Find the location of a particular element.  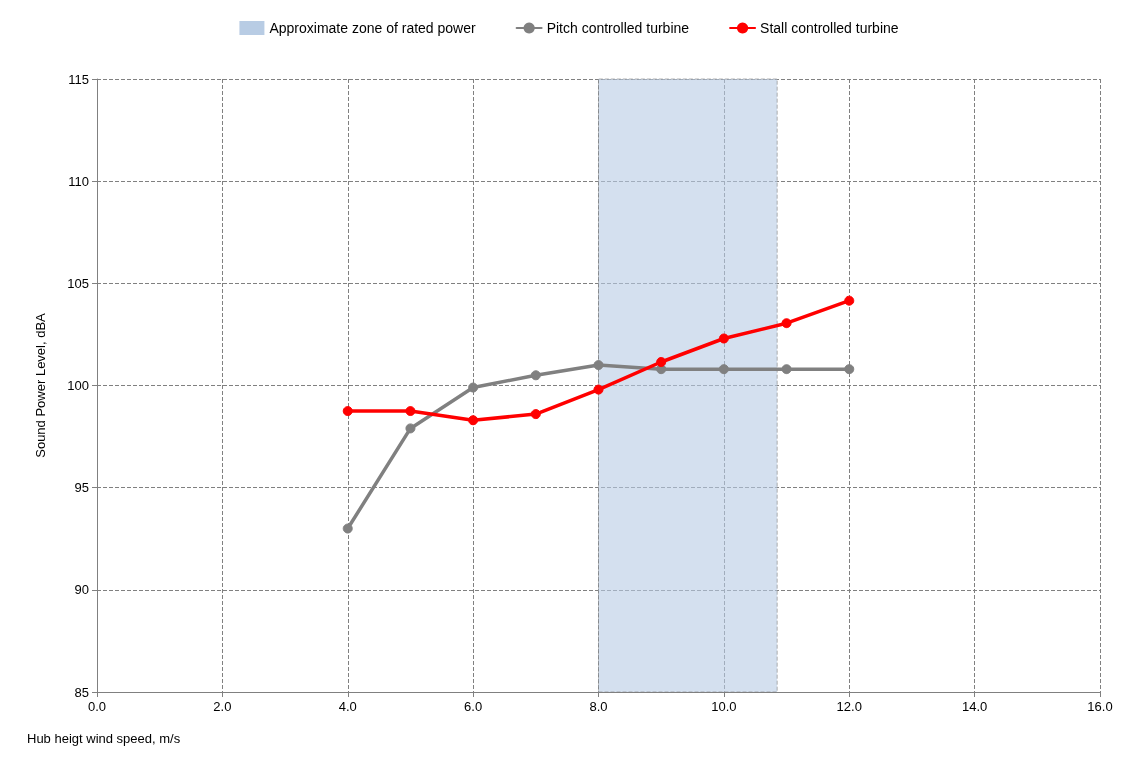

x-axis-title: Hub heigt wind speed, m/s is located at coordinates (104, 738).